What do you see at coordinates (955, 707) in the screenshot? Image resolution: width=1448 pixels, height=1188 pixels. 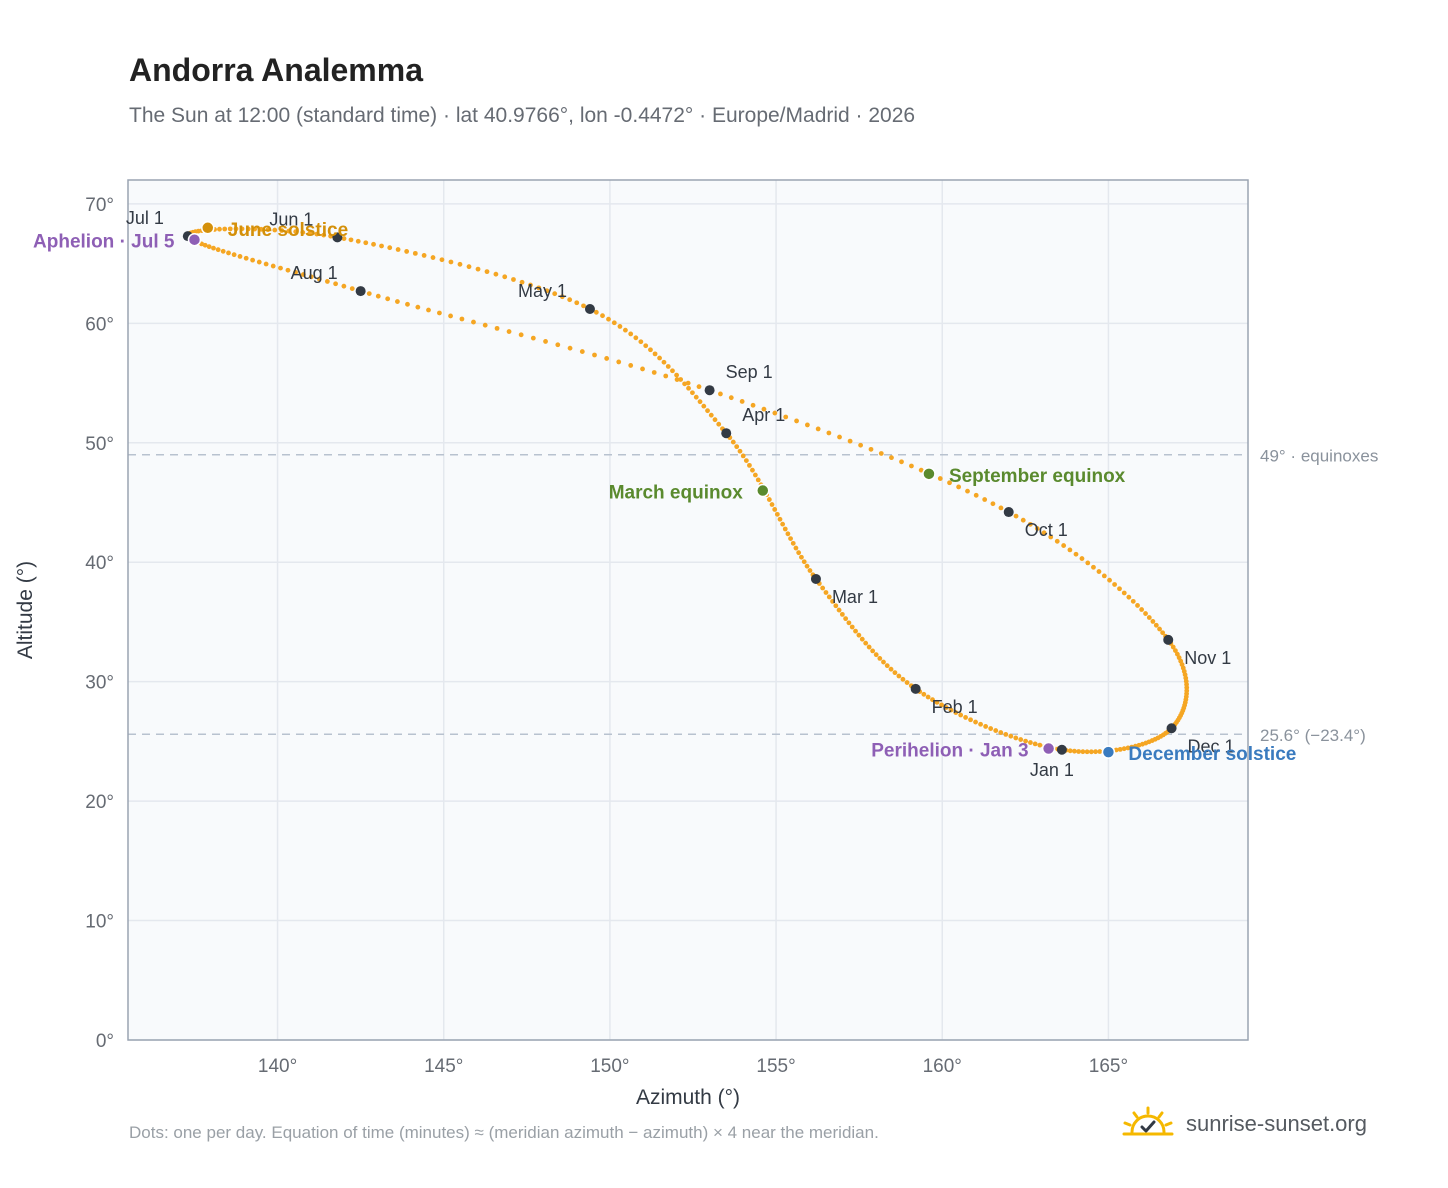 I see `month-label: Feb 1` at bounding box center [955, 707].